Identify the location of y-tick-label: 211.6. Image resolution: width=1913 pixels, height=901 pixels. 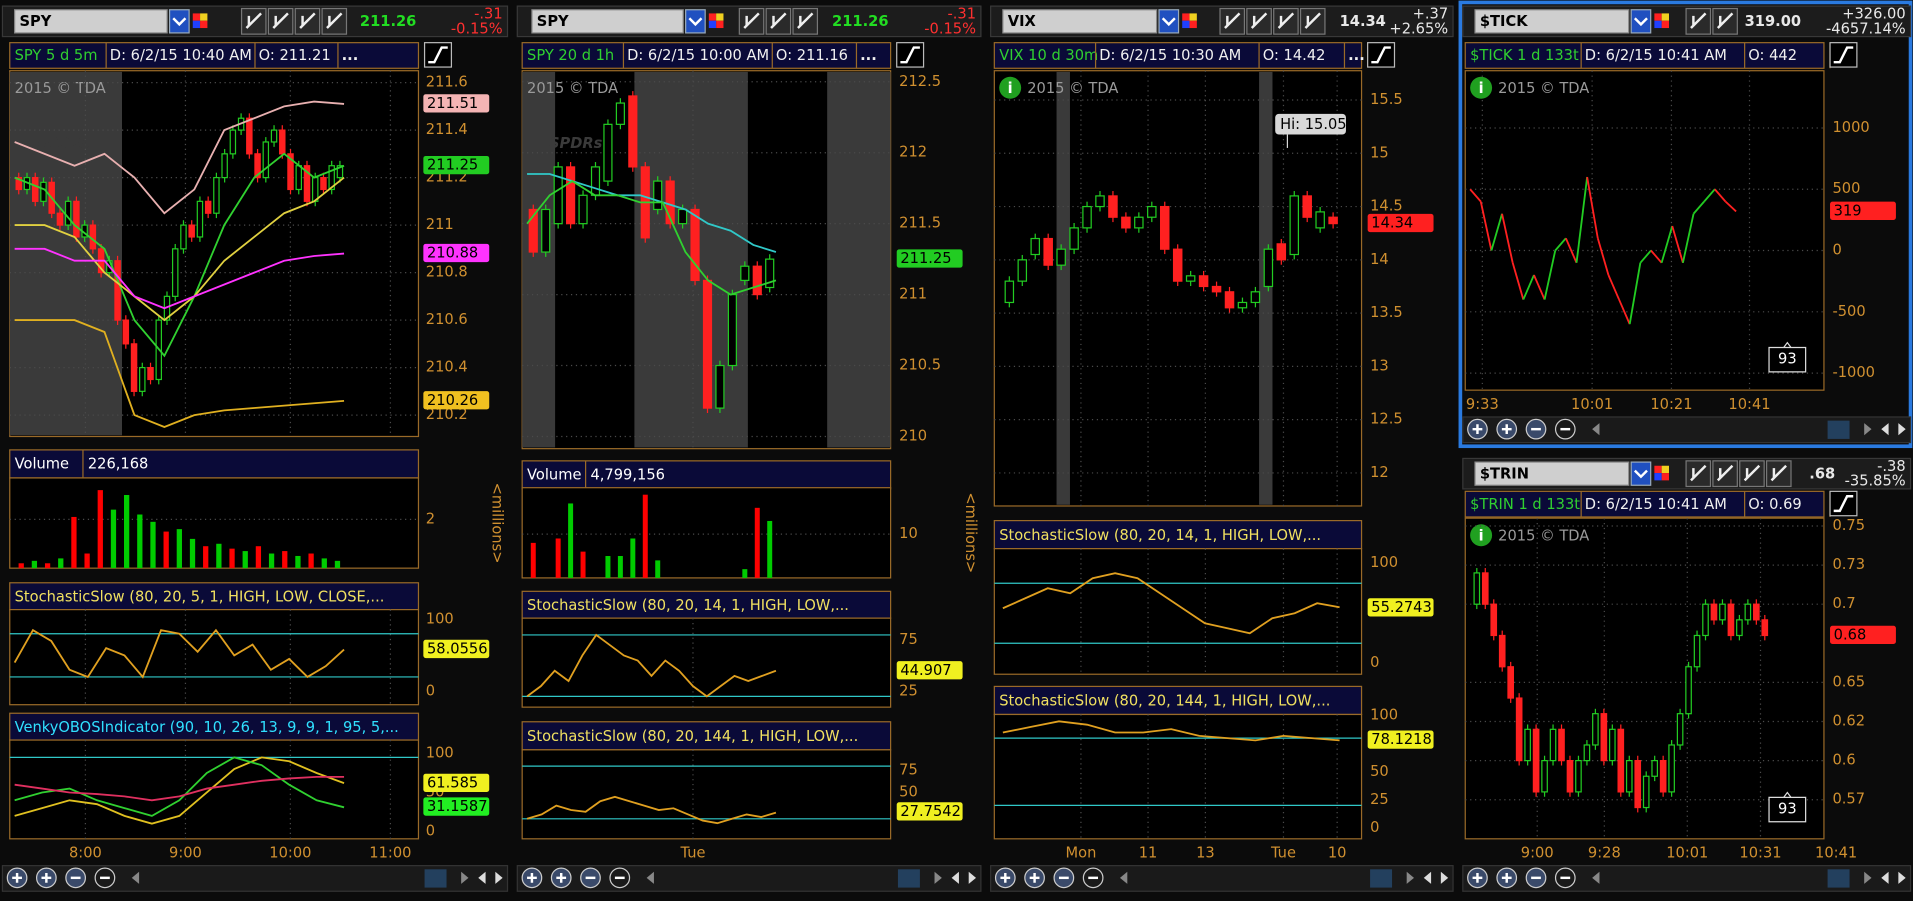
(447, 82).